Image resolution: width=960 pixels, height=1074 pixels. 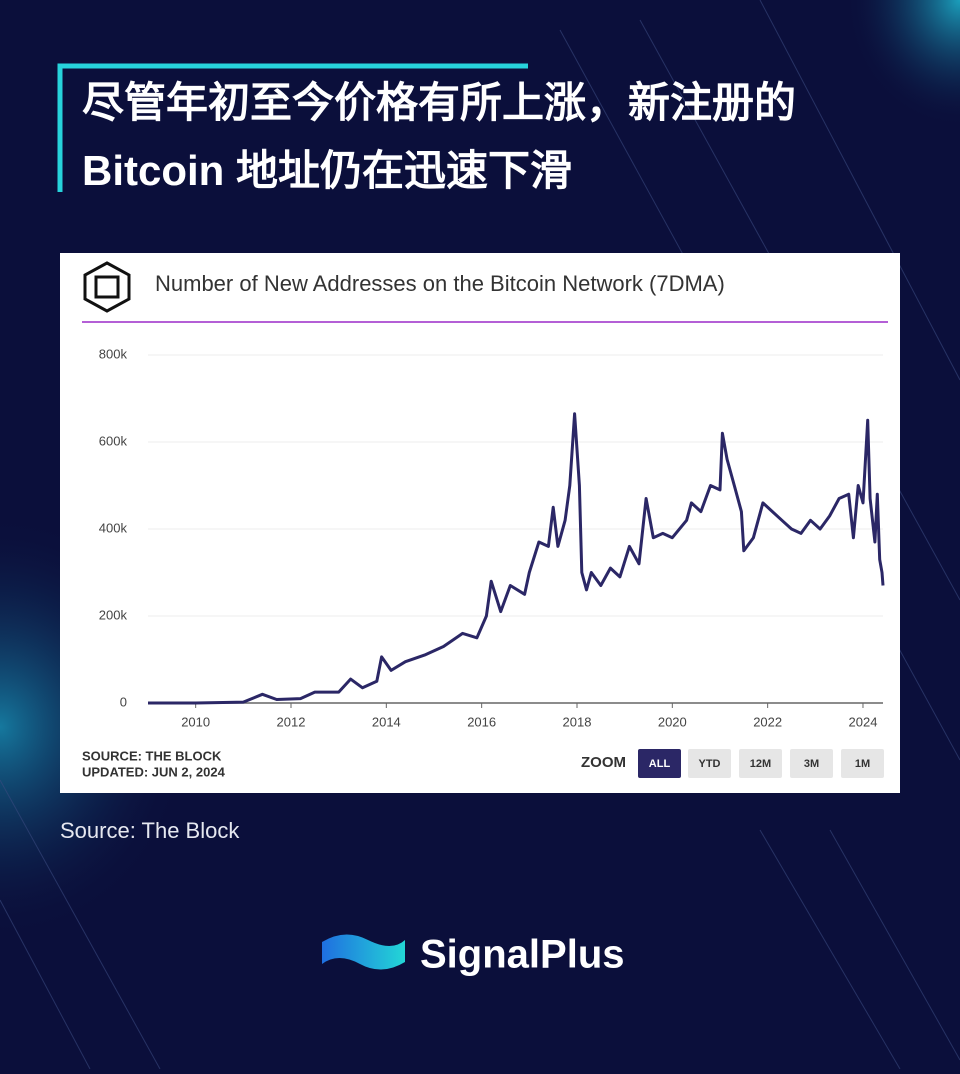 I want to click on x-tick-label: 2010, so click(x=195, y=721).